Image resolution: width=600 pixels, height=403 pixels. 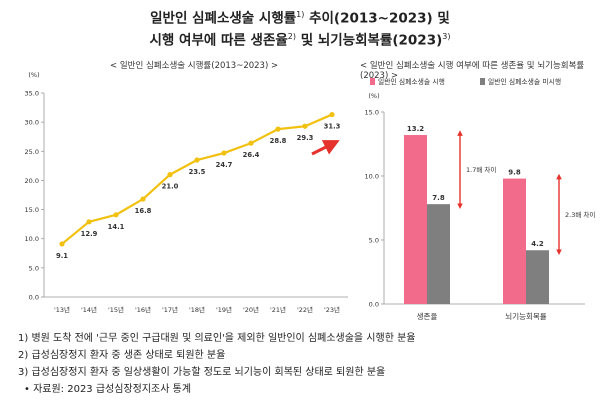 What do you see at coordinates (62, 256) in the screenshot?
I see `line-data-label: 9.1` at bounding box center [62, 256].